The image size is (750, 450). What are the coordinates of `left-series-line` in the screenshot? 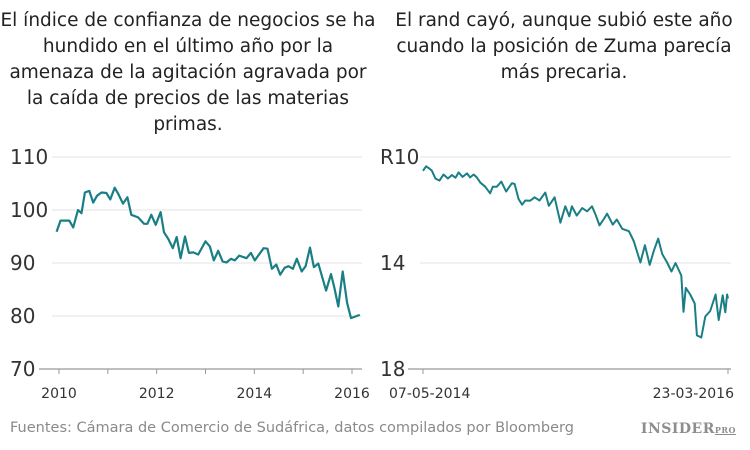 It's located at (208, 253).